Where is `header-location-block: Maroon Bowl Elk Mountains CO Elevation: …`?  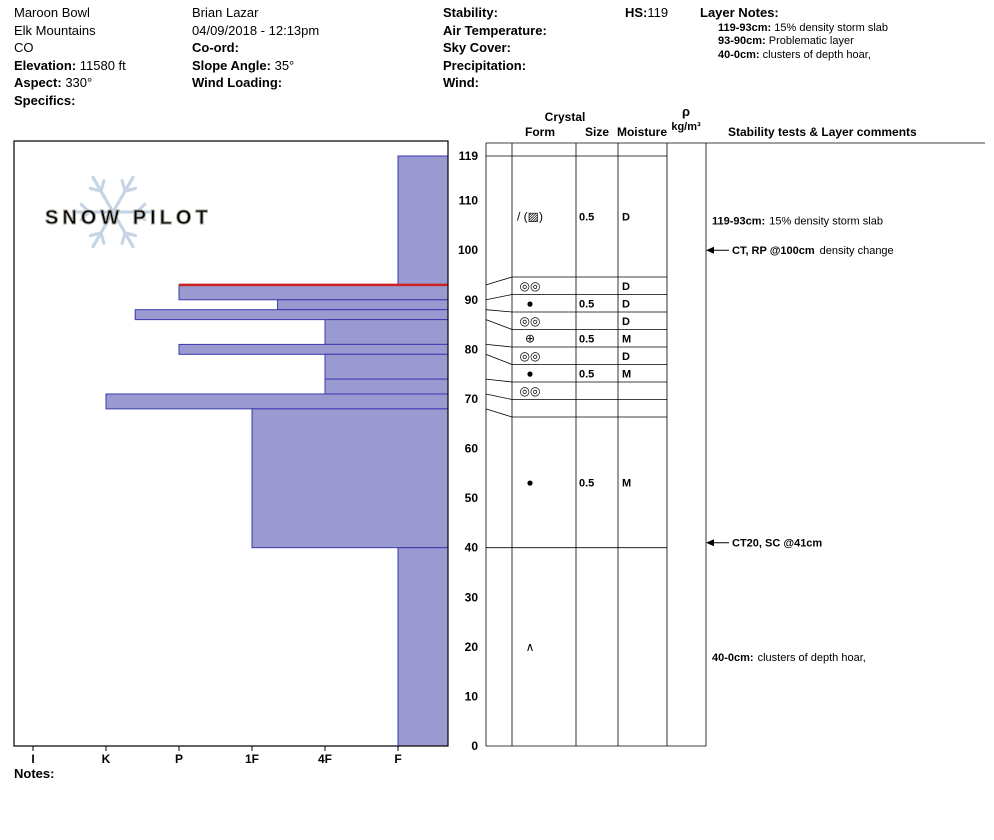
header-location-block: Maroon Bowl Elk Mountains CO Elevation: … is located at coordinates (70, 56).